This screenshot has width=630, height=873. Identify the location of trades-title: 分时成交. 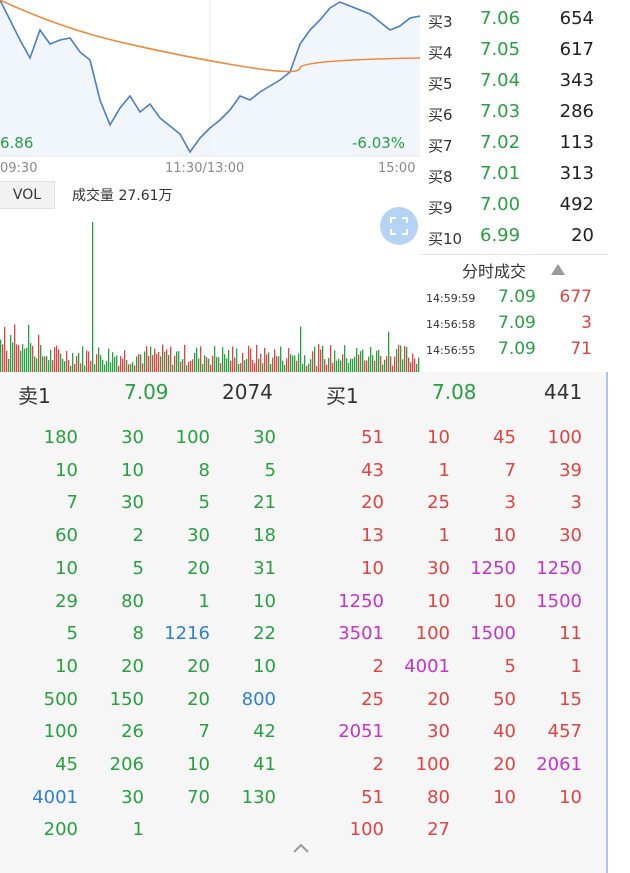
(494, 271).